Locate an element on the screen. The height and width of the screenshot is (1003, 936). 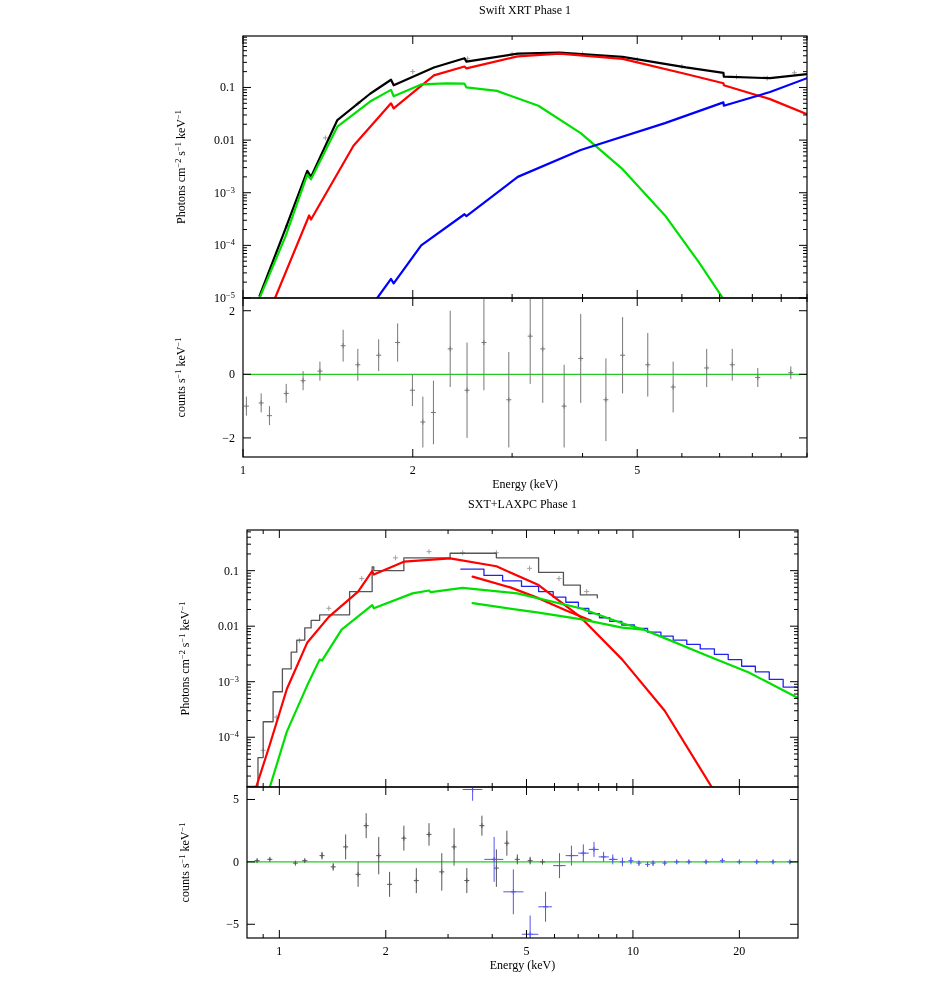
x-tick-label: 20 is located at coordinates (739, 951).